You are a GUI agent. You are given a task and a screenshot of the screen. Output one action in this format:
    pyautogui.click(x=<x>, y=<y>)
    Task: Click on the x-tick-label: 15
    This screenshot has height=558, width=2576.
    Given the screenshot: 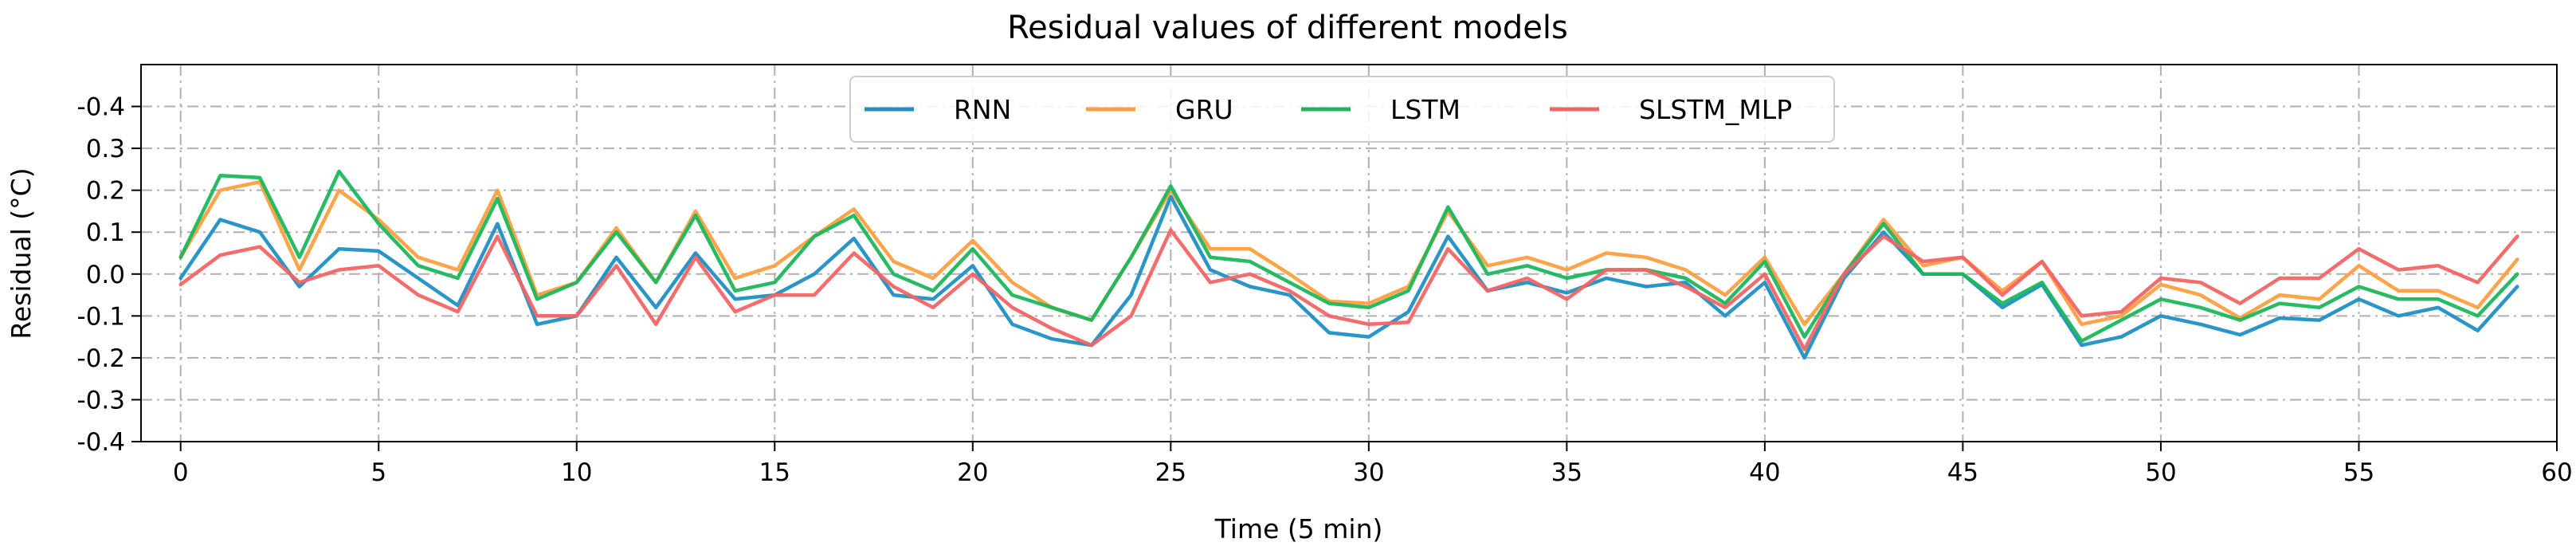 What is the action you would take?
    pyautogui.click(x=775, y=472)
    